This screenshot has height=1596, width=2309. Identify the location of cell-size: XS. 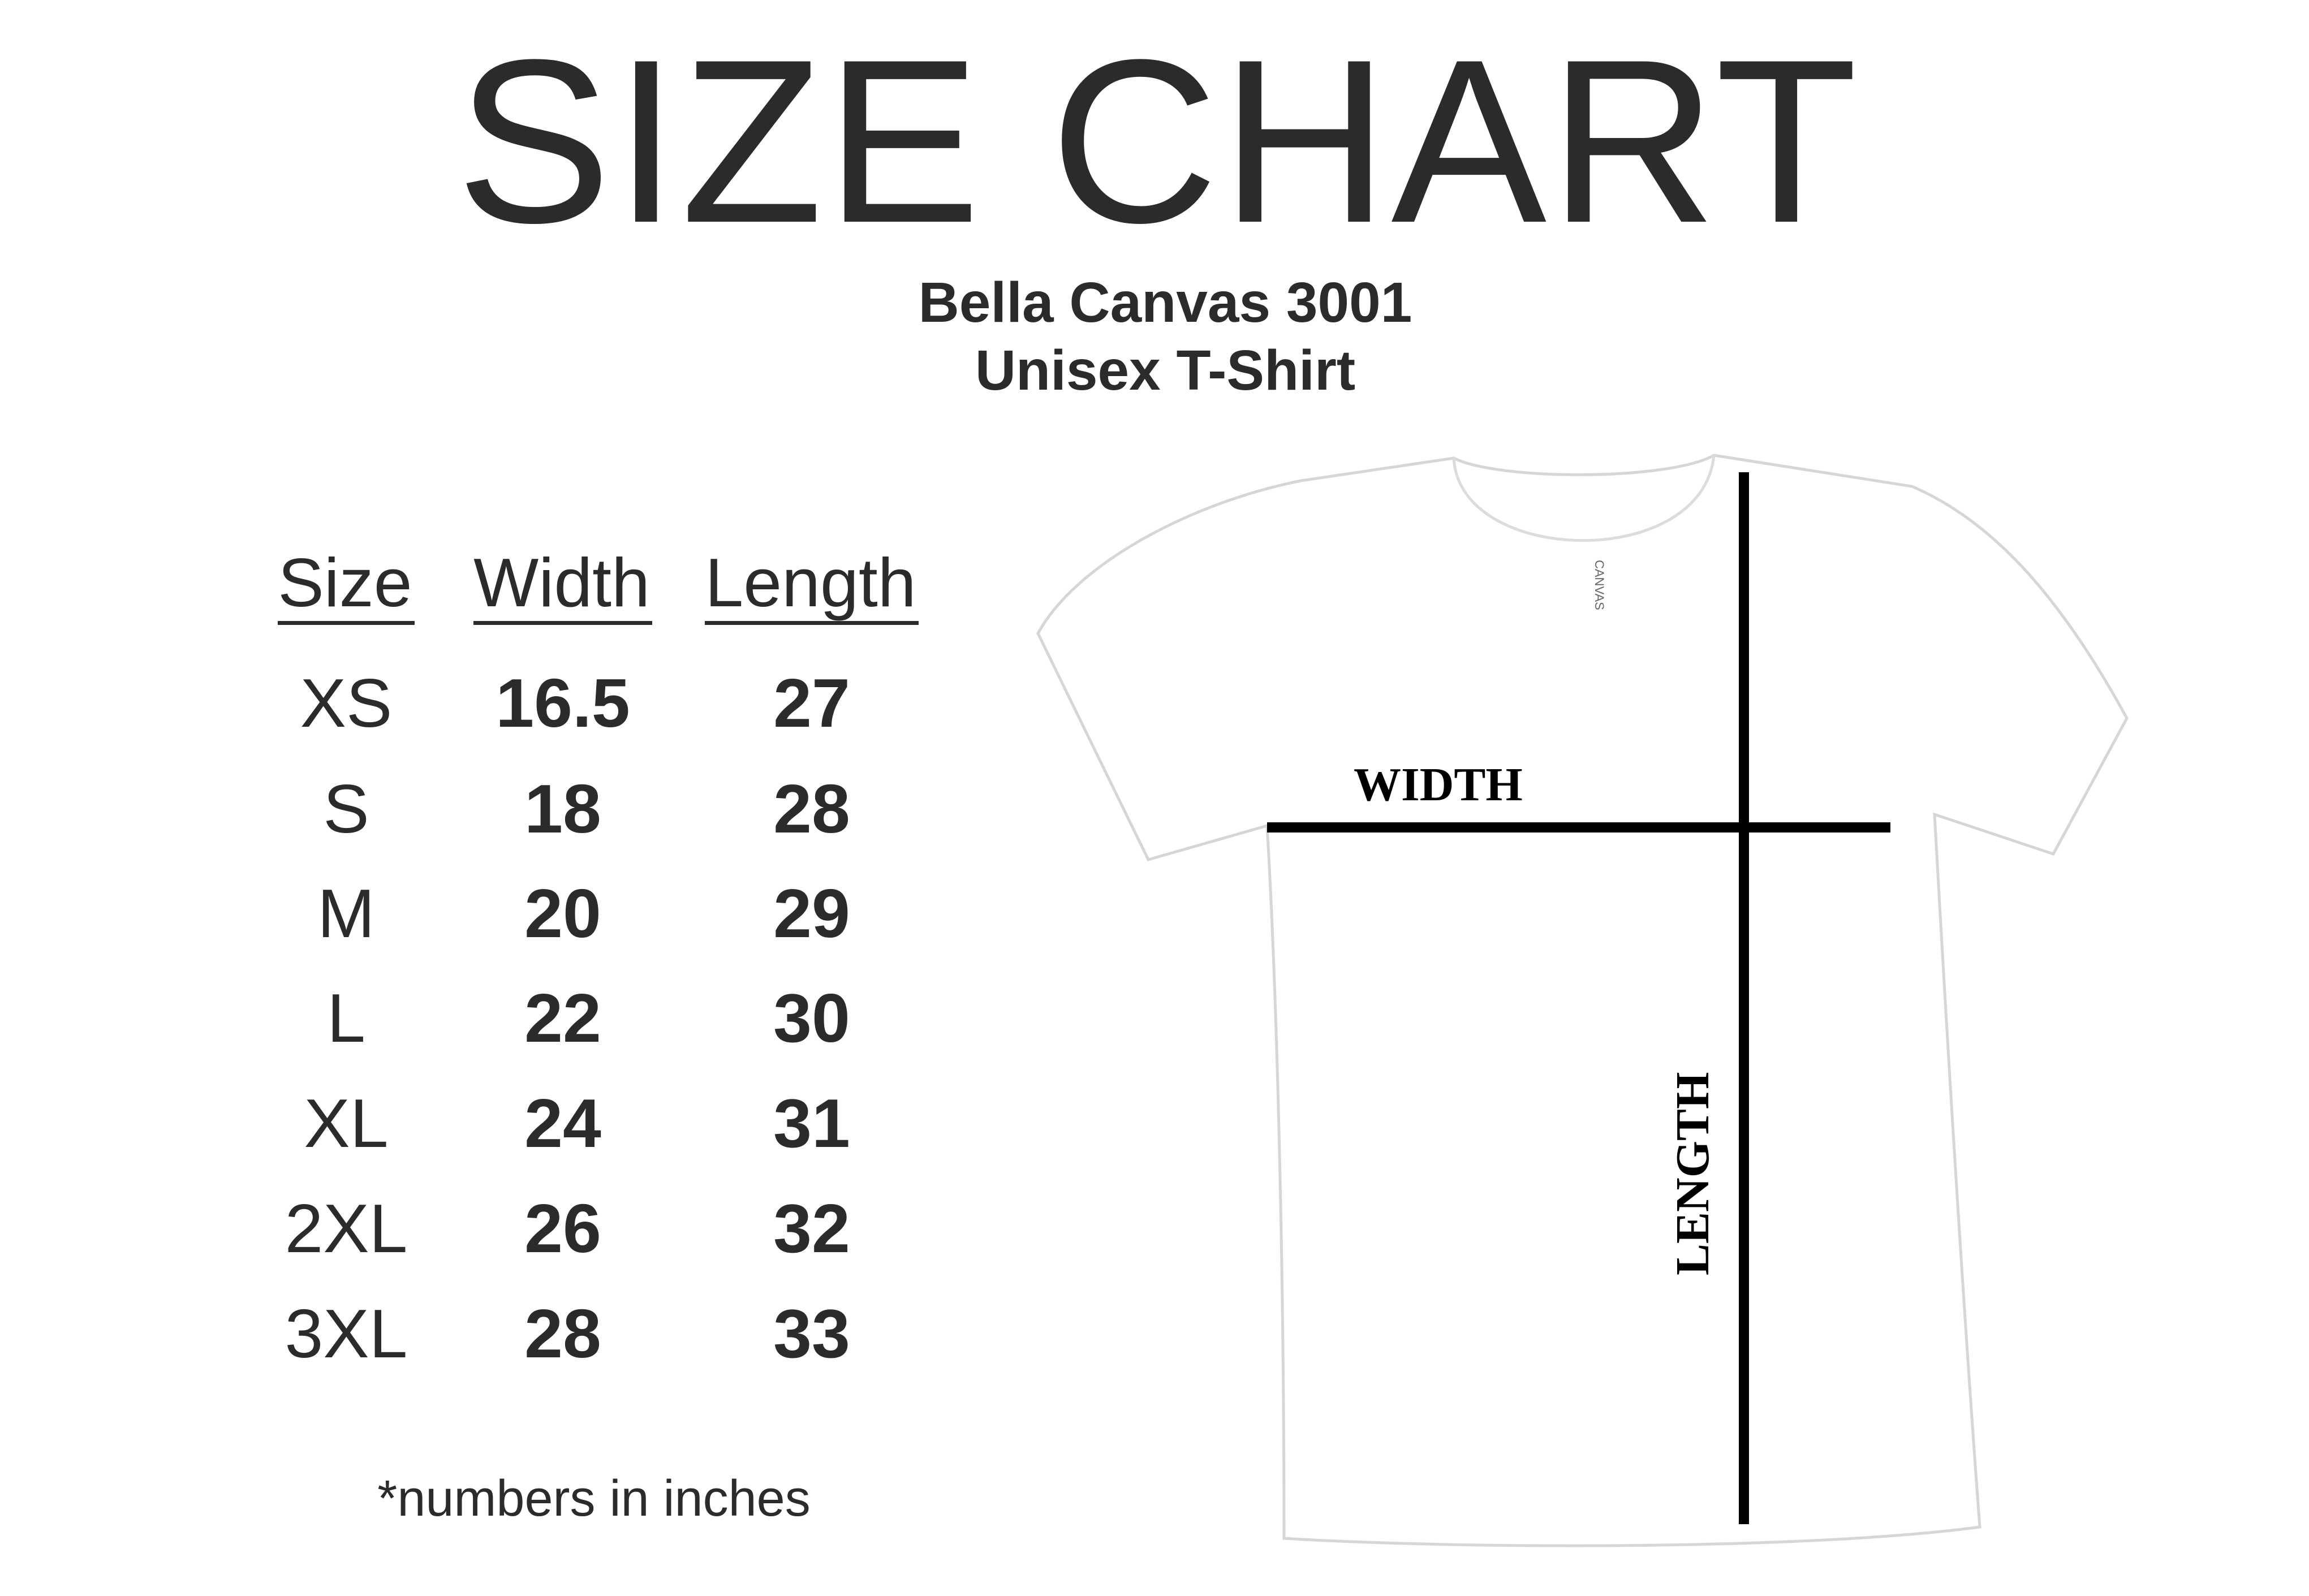
(346, 703).